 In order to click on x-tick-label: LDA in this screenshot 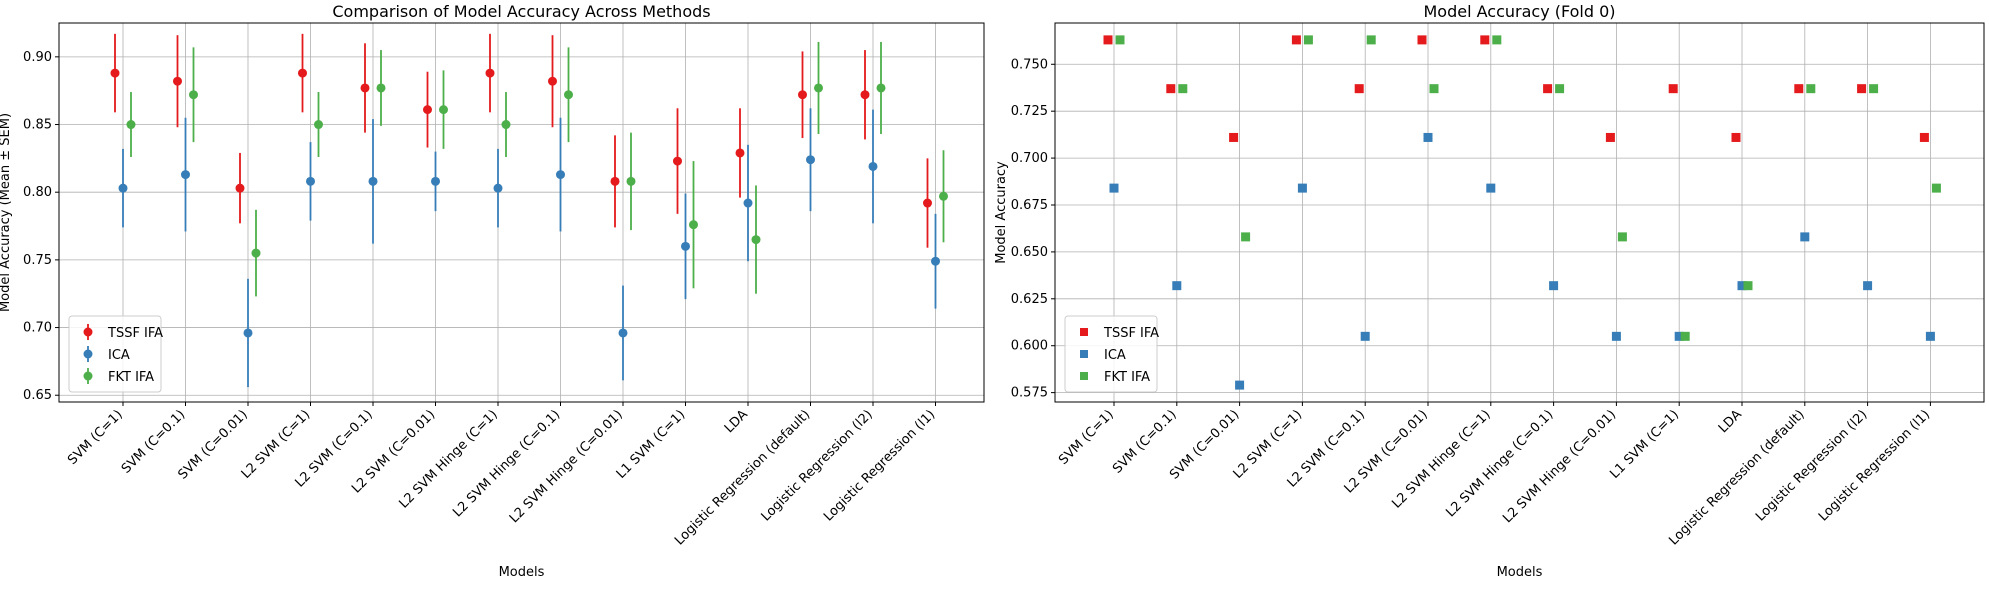, I will do `click(1730, 421)`.